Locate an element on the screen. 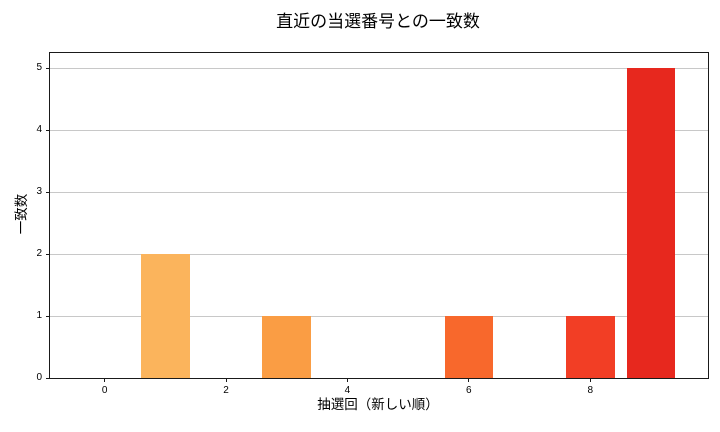 This screenshot has width=720, height=432. x-tick-label: 6 is located at coordinates (469, 390).